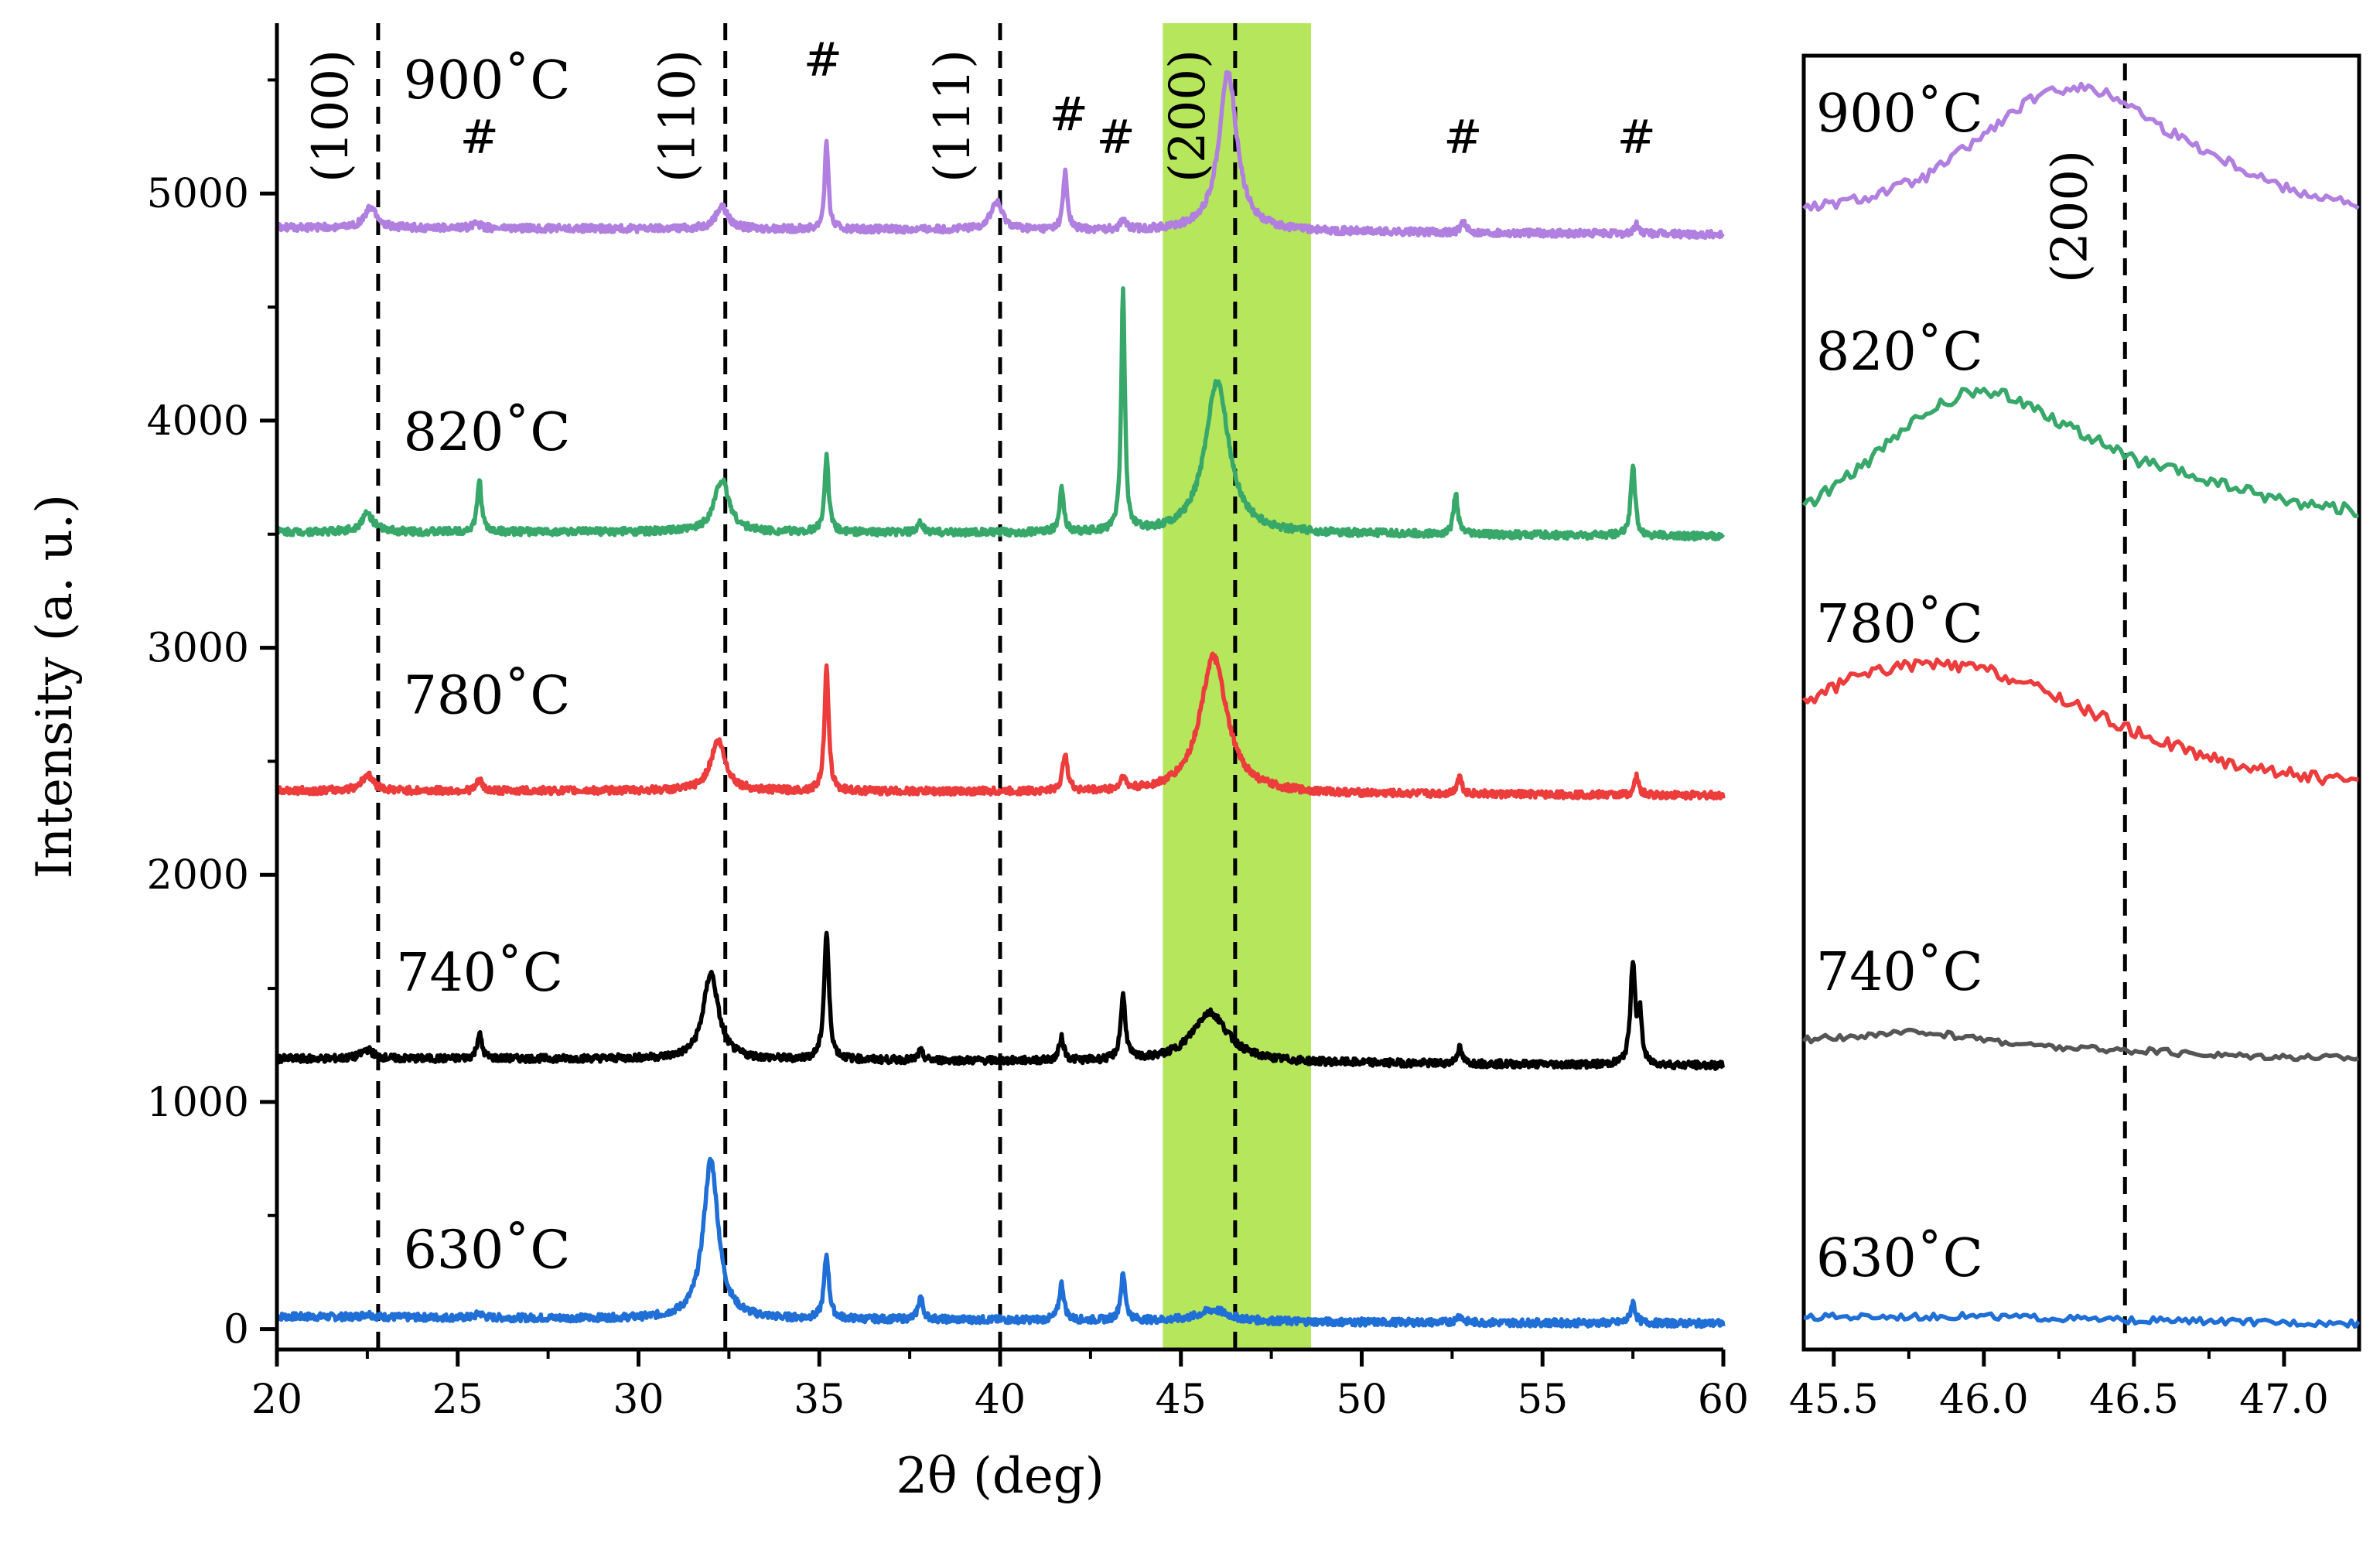  What do you see at coordinates (198, 1103) in the screenshot?
I see `y-tick-label: 1000` at bounding box center [198, 1103].